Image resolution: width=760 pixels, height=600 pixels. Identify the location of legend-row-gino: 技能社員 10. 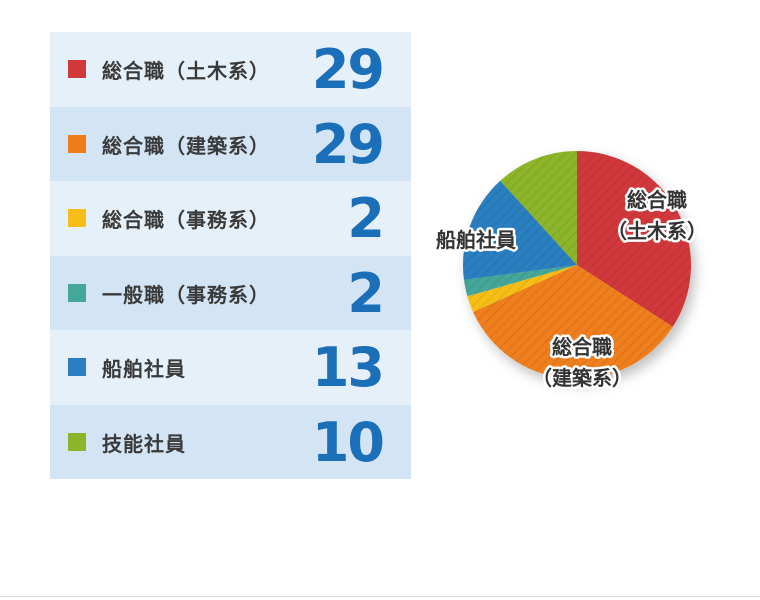
(230, 441).